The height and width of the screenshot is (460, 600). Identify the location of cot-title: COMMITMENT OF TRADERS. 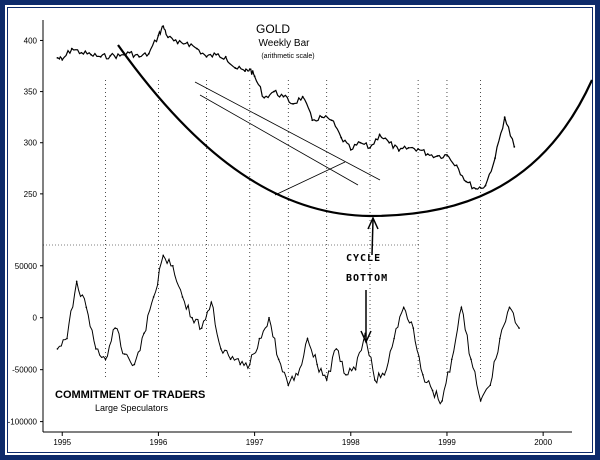
(130, 395).